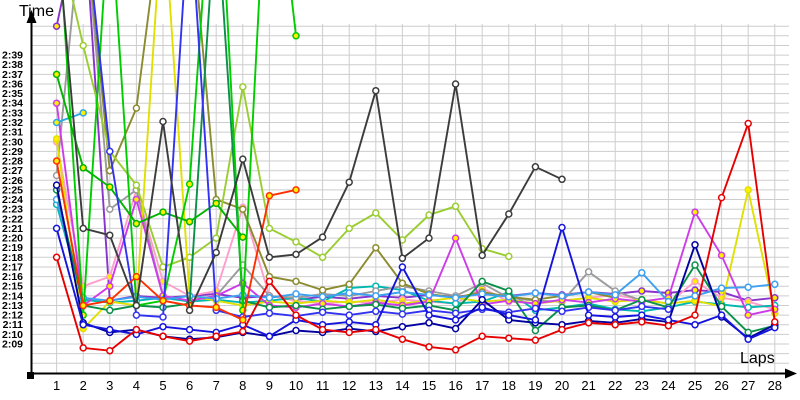 The width and height of the screenshot is (800, 400). What do you see at coordinates (83, 385) in the screenshot?
I see `svg-text: 2` at bounding box center [83, 385].